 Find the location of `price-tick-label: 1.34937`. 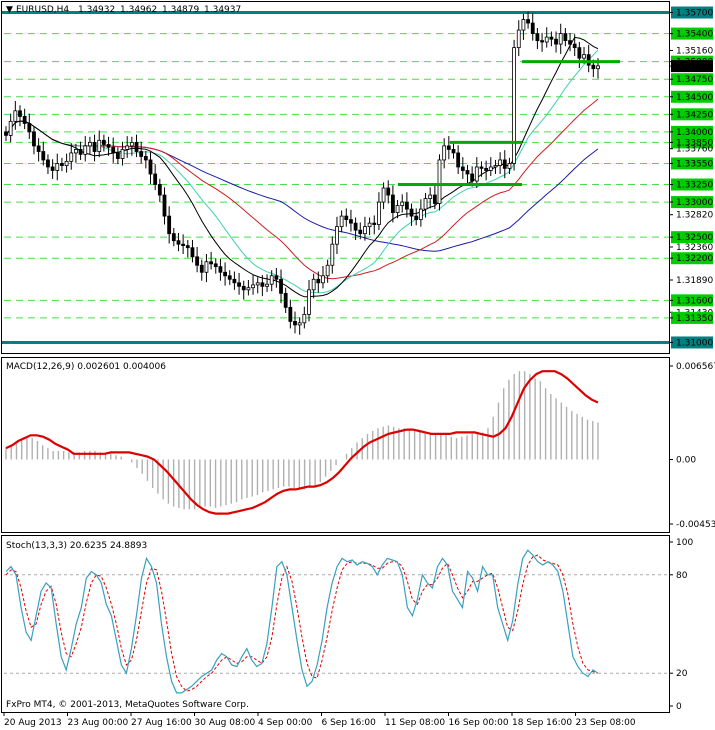

price-tick-label: 1.34937 is located at coordinates (694, 67).